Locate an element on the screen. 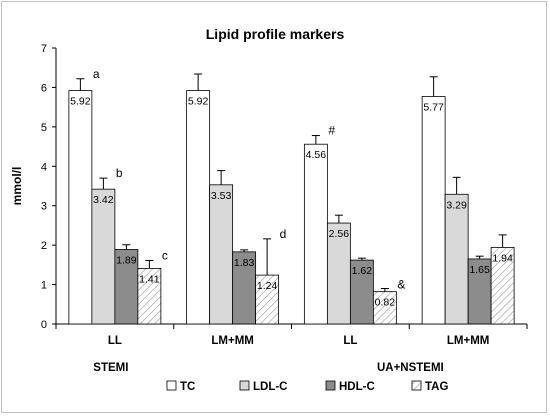 Image resolution: width=550 pixels, height=419 pixels. data-label: 5.77 is located at coordinates (433, 107).